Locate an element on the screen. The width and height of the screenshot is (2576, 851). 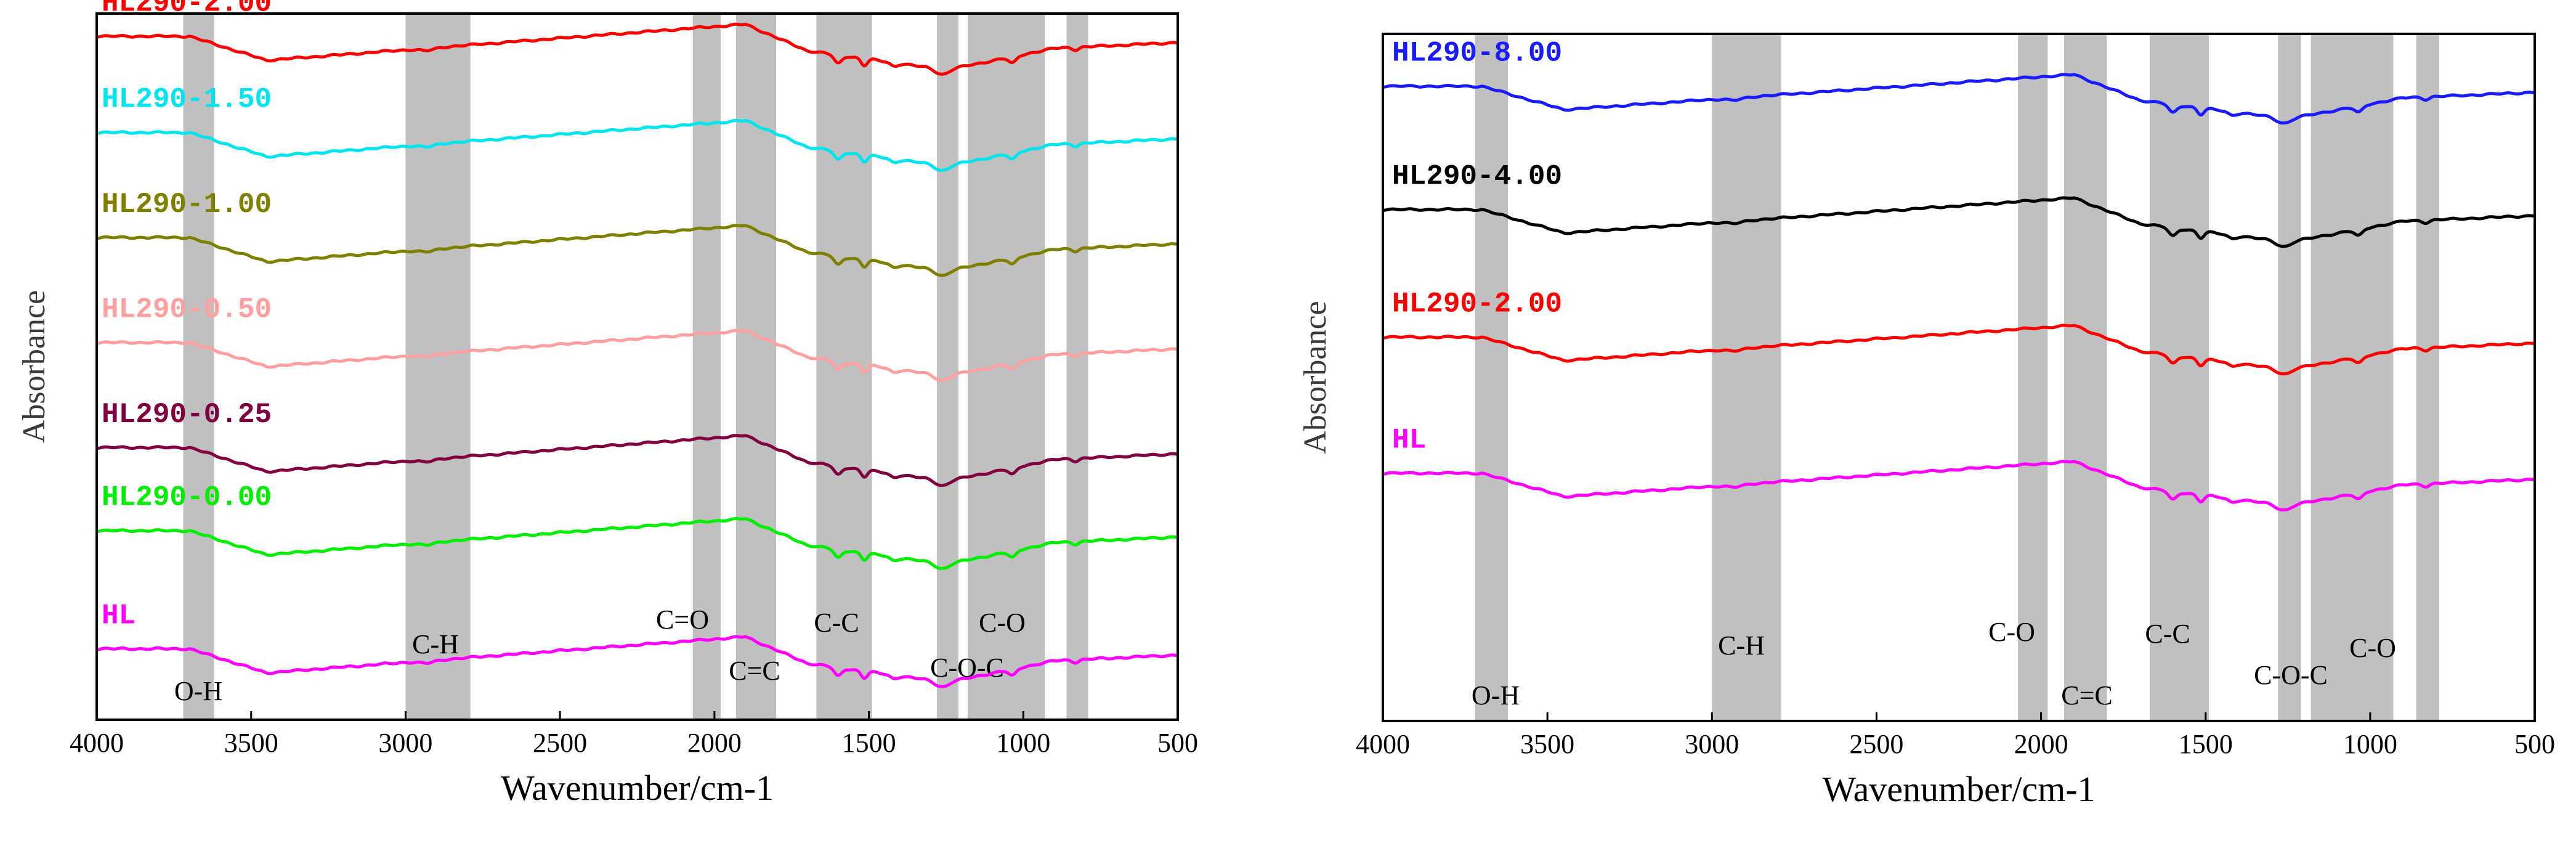
right-series-label-hl290-4-00: HL290-4.00 is located at coordinates (1477, 177).